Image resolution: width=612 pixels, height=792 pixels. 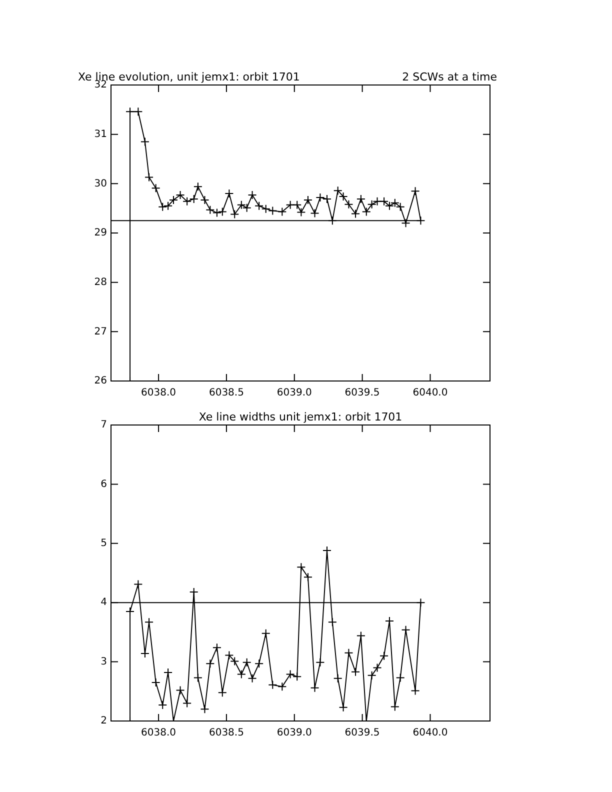 I want to click on y-tick-label: 6, so click(x=103, y=484).